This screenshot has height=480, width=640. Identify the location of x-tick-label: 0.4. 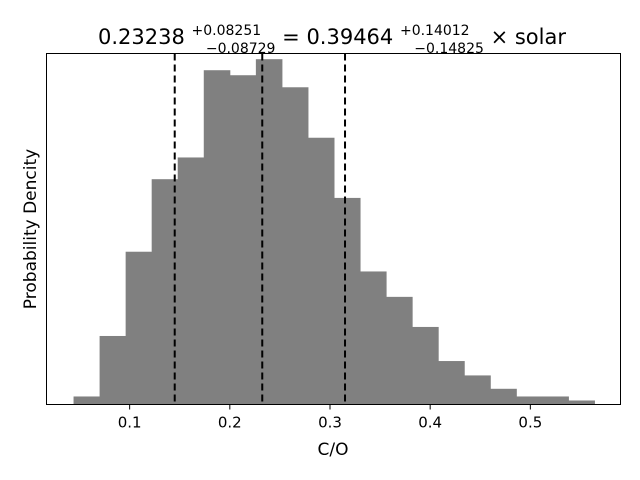
(430, 423).